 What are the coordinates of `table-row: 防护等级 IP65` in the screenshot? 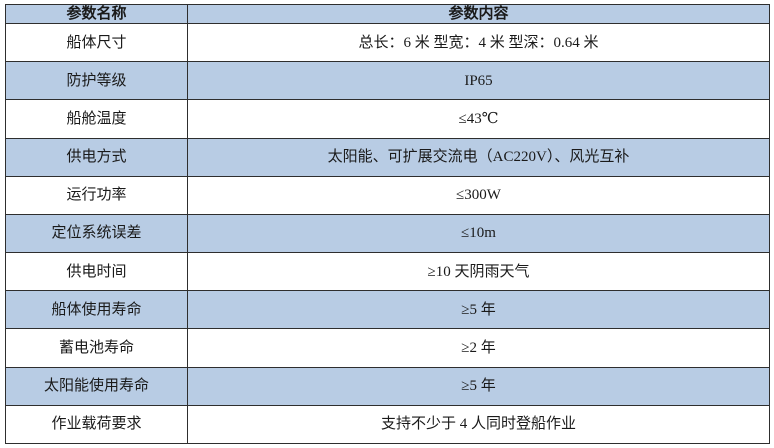 It's located at (387, 81).